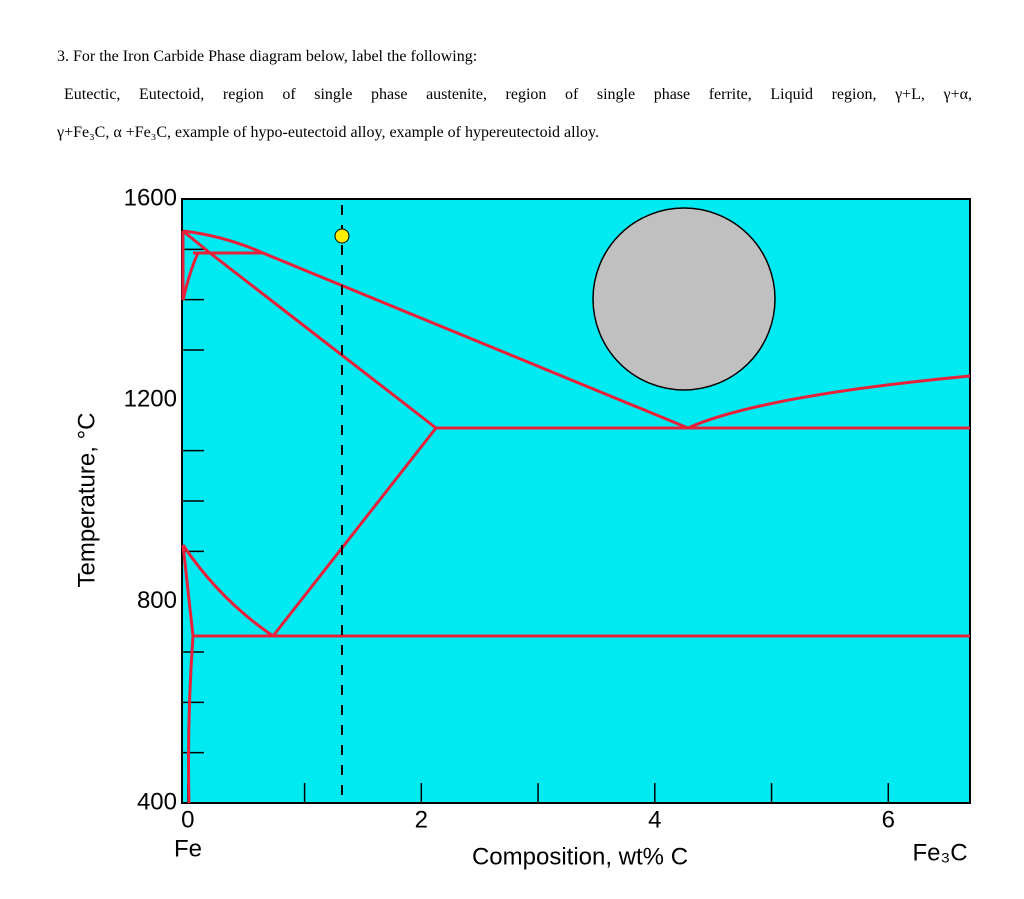 This screenshot has height=899, width=1024. I want to click on ferrite-solvus, so click(188, 674).